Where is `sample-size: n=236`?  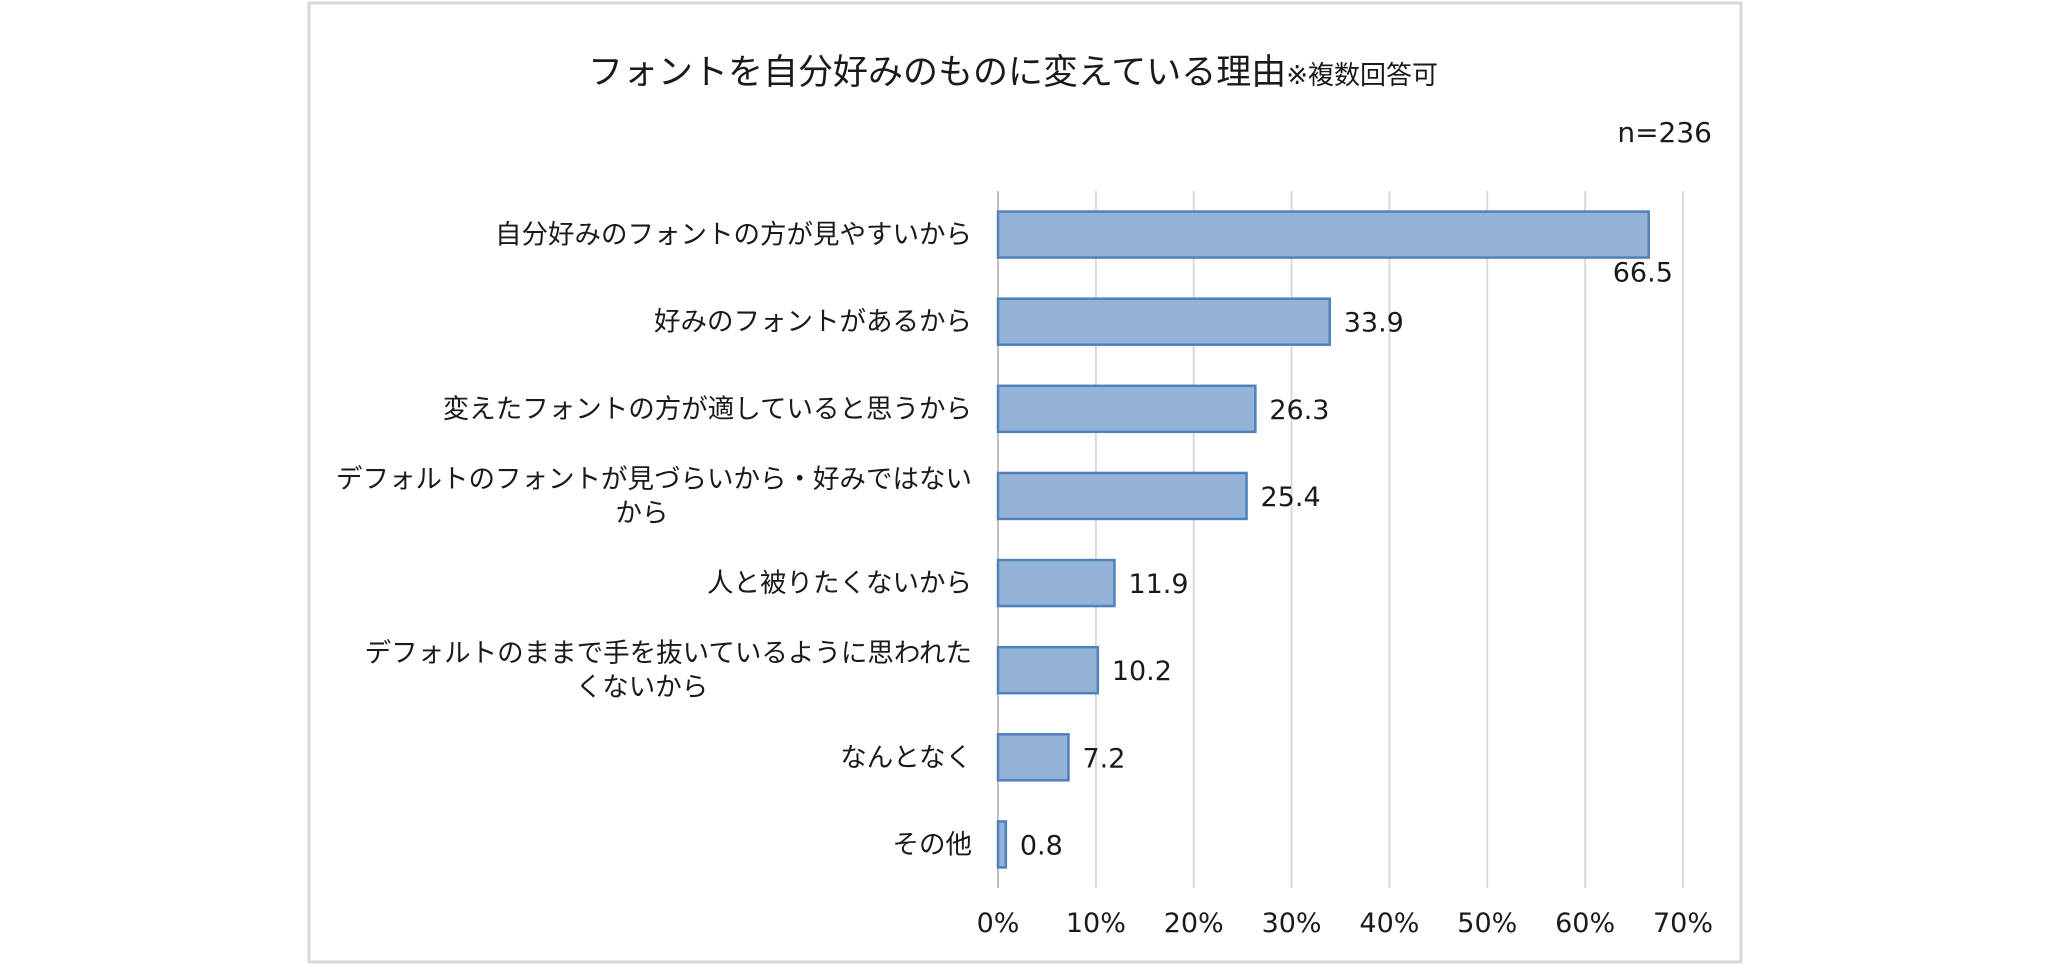
sample-size: n=236 is located at coordinates (1664, 132).